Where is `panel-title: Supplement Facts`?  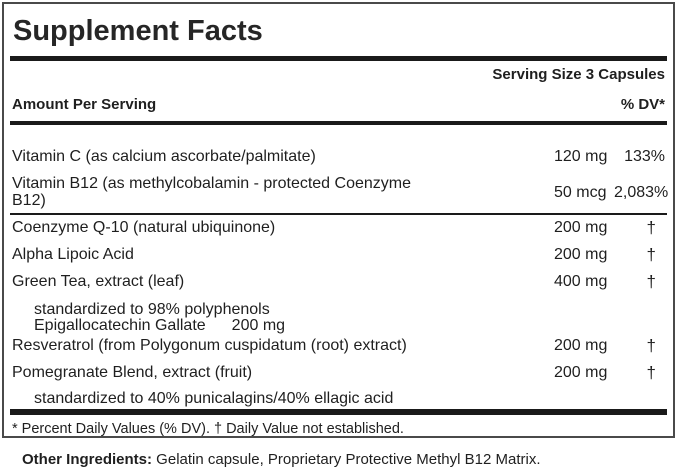 panel-title: Supplement Facts is located at coordinates (138, 31).